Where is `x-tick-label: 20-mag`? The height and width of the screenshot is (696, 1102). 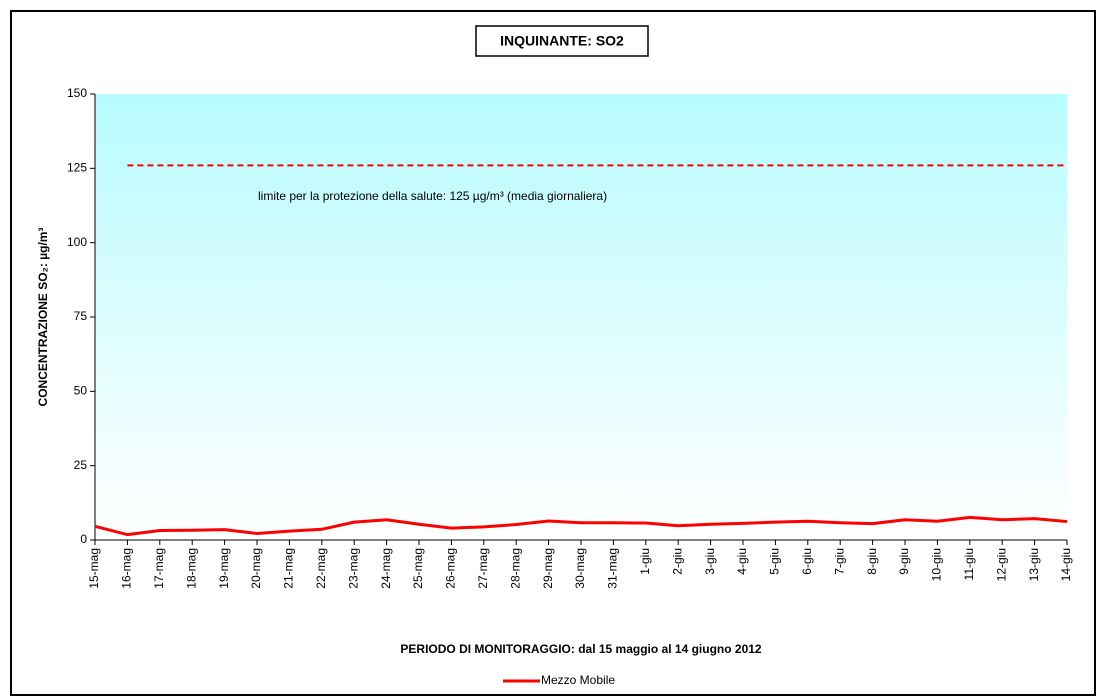 x-tick-label: 20-mag is located at coordinates (256, 568).